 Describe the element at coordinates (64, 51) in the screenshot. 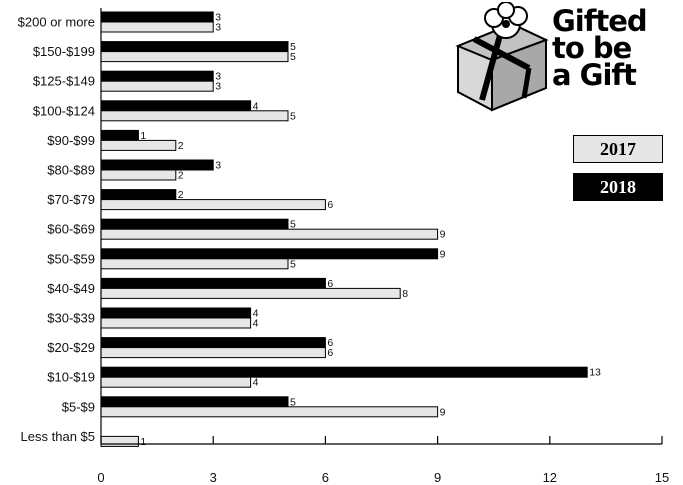

I see `category-label: $150-$199` at that location.